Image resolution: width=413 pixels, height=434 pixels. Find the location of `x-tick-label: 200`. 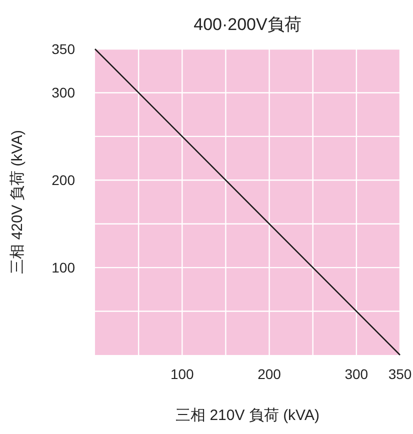

x-tick-label: 200 is located at coordinates (270, 374).